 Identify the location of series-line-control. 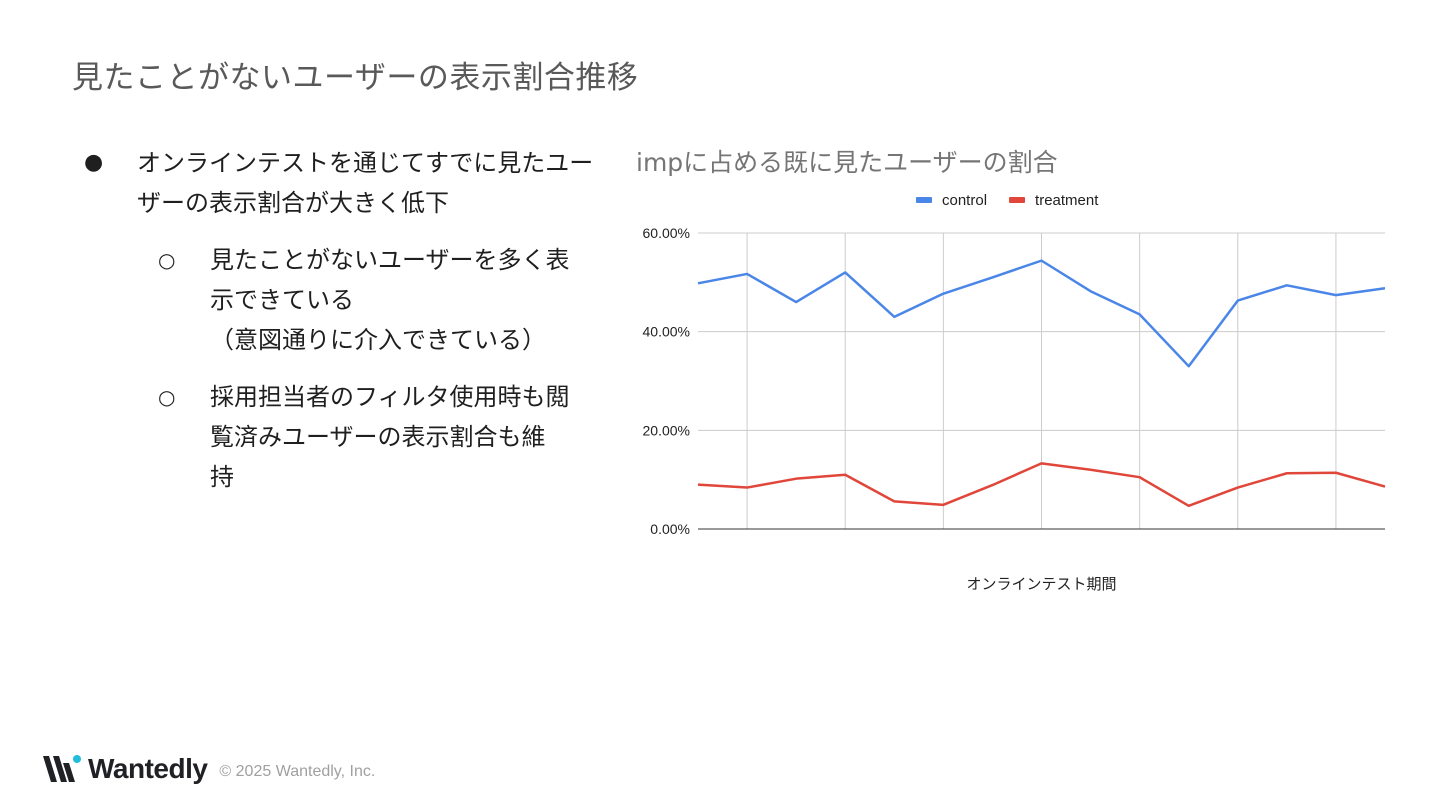
(1041, 313).